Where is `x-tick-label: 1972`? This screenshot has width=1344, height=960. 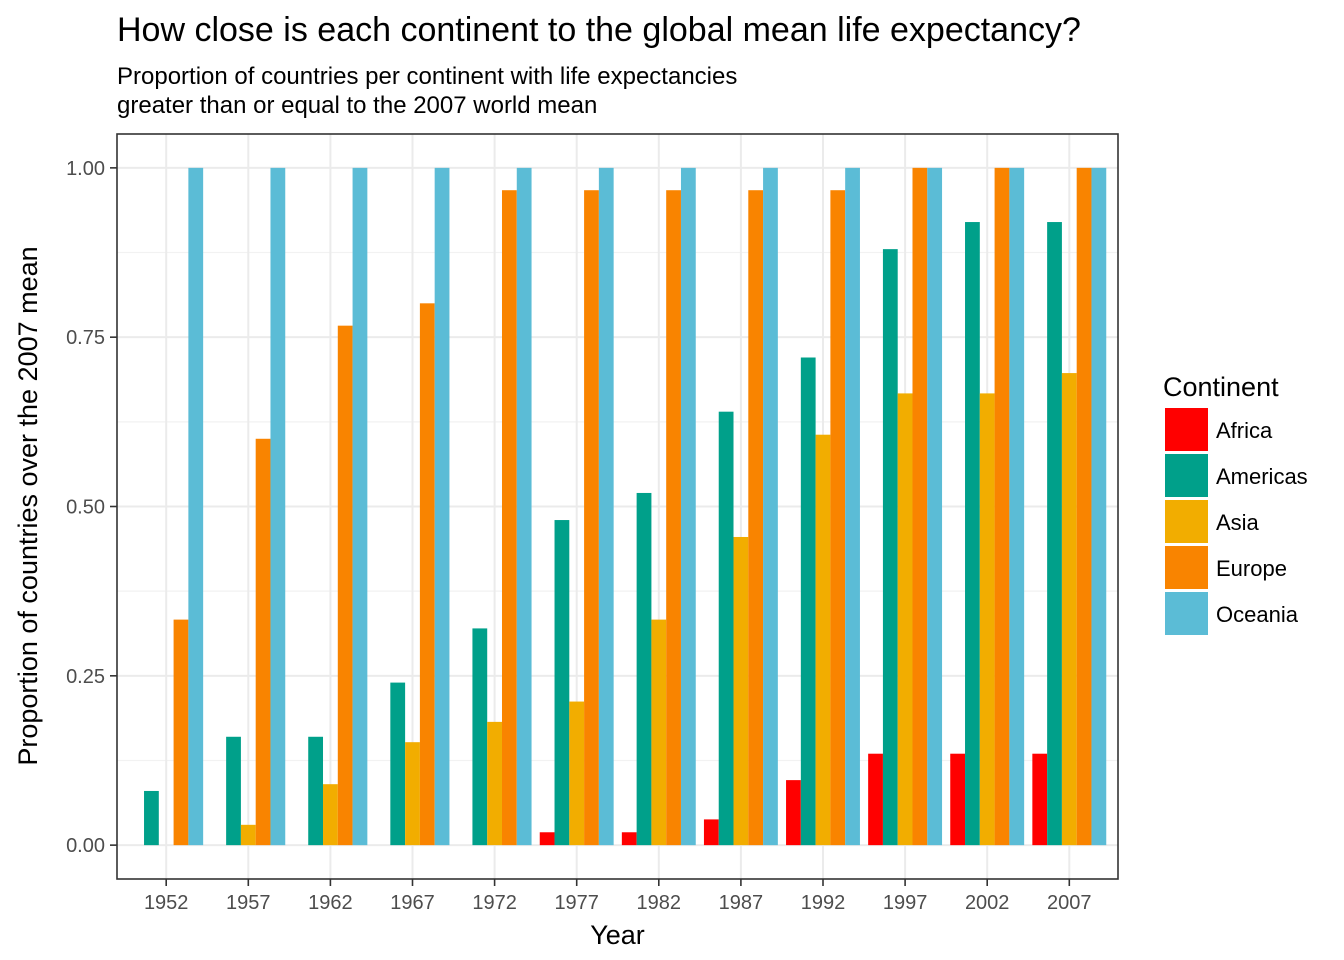 x-tick-label: 1972 is located at coordinates (494, 903).